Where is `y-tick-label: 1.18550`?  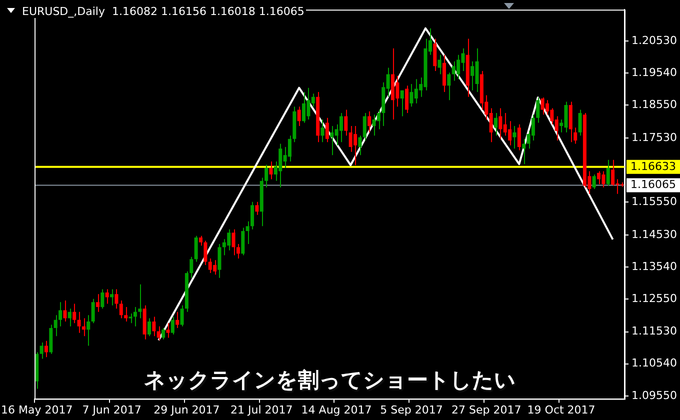 y-tick-label: 1.18550 is located at coordinates (655, 104).